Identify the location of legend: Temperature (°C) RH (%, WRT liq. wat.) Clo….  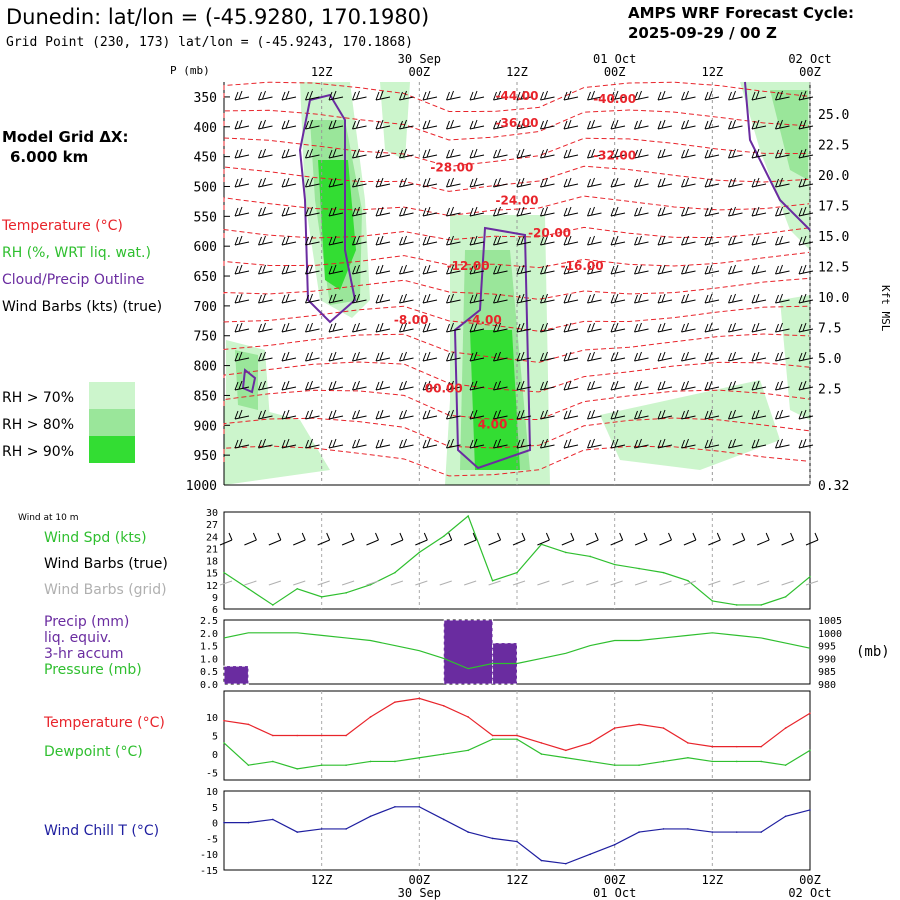
(81, 266).